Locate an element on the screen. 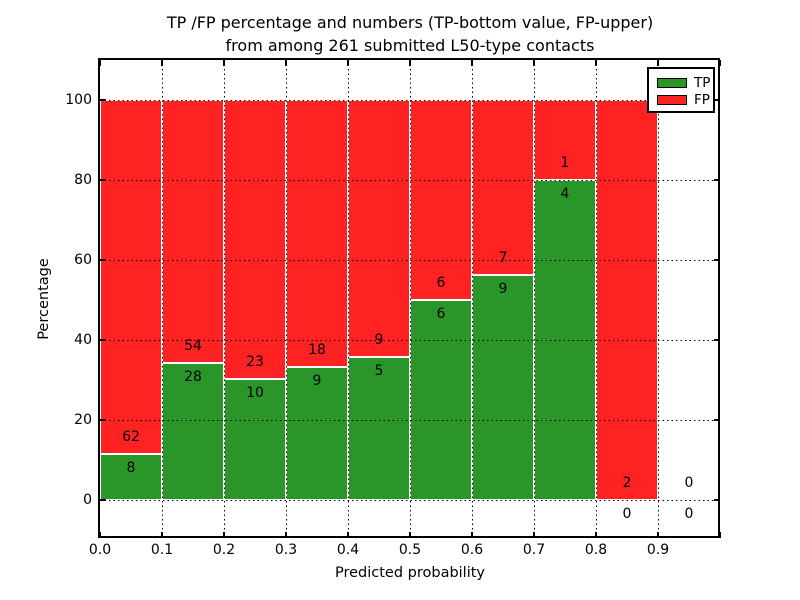 The image size is (800, 600). bar-count-label-fp: 2 is located at coordinates (627, 483).